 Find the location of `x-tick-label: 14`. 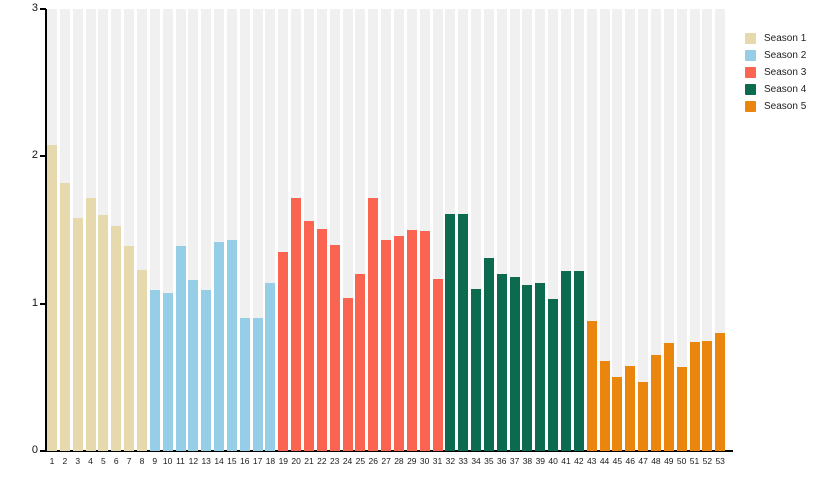

x-tick-label: 14 is located at coordinates (219, 461).